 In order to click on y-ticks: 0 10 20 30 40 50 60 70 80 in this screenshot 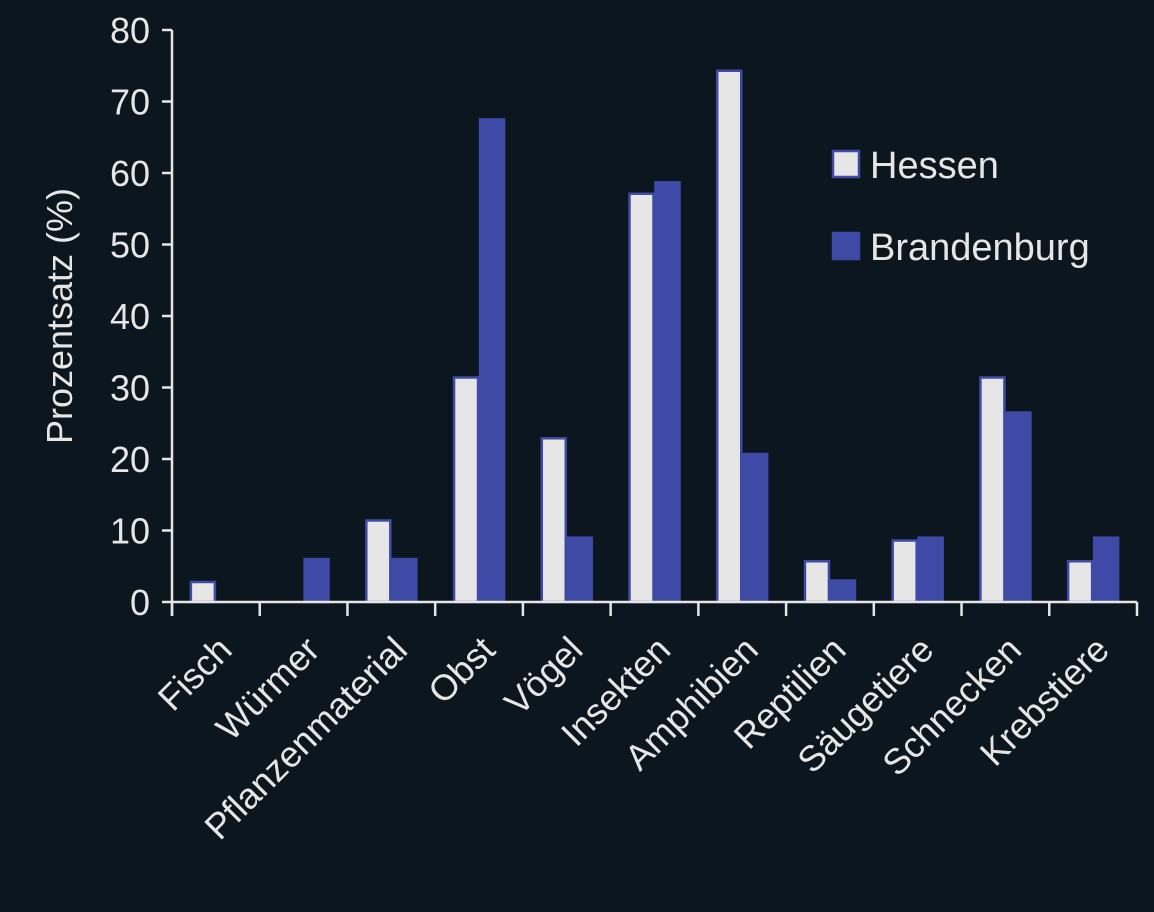, I will do `click(141, 316)`.